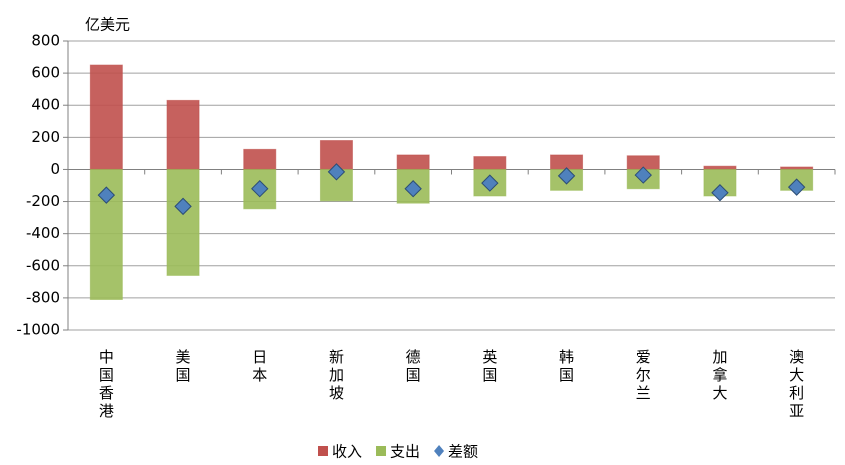  What do you see at coordinates (43, 265) in the screenshot?
I see `y-tick-label: -600` at bounding box center [43, 265].